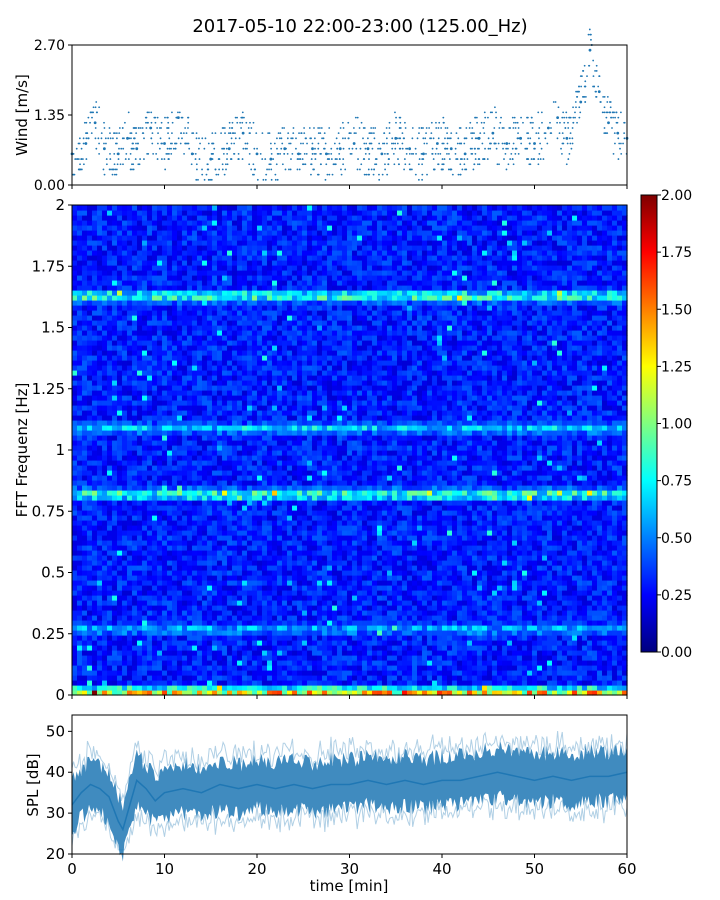 This screenshot has height=900, width=720. Describe the element at coordinates (349, 104) in the screenshot. I see `wind-scatter` at that location.